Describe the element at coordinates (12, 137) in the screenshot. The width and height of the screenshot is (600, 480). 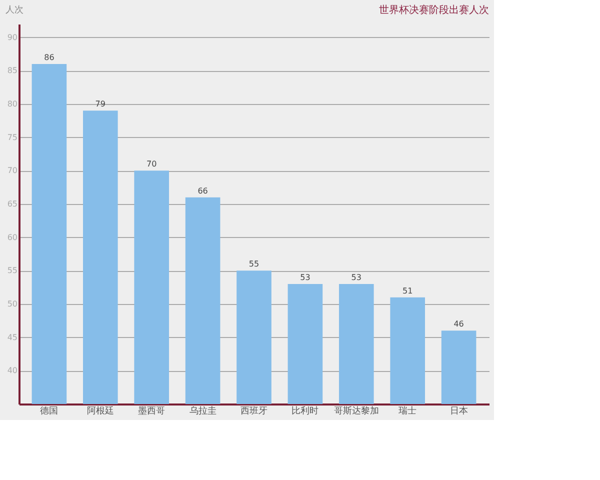
I see `y-tick-label: 75` at that location.